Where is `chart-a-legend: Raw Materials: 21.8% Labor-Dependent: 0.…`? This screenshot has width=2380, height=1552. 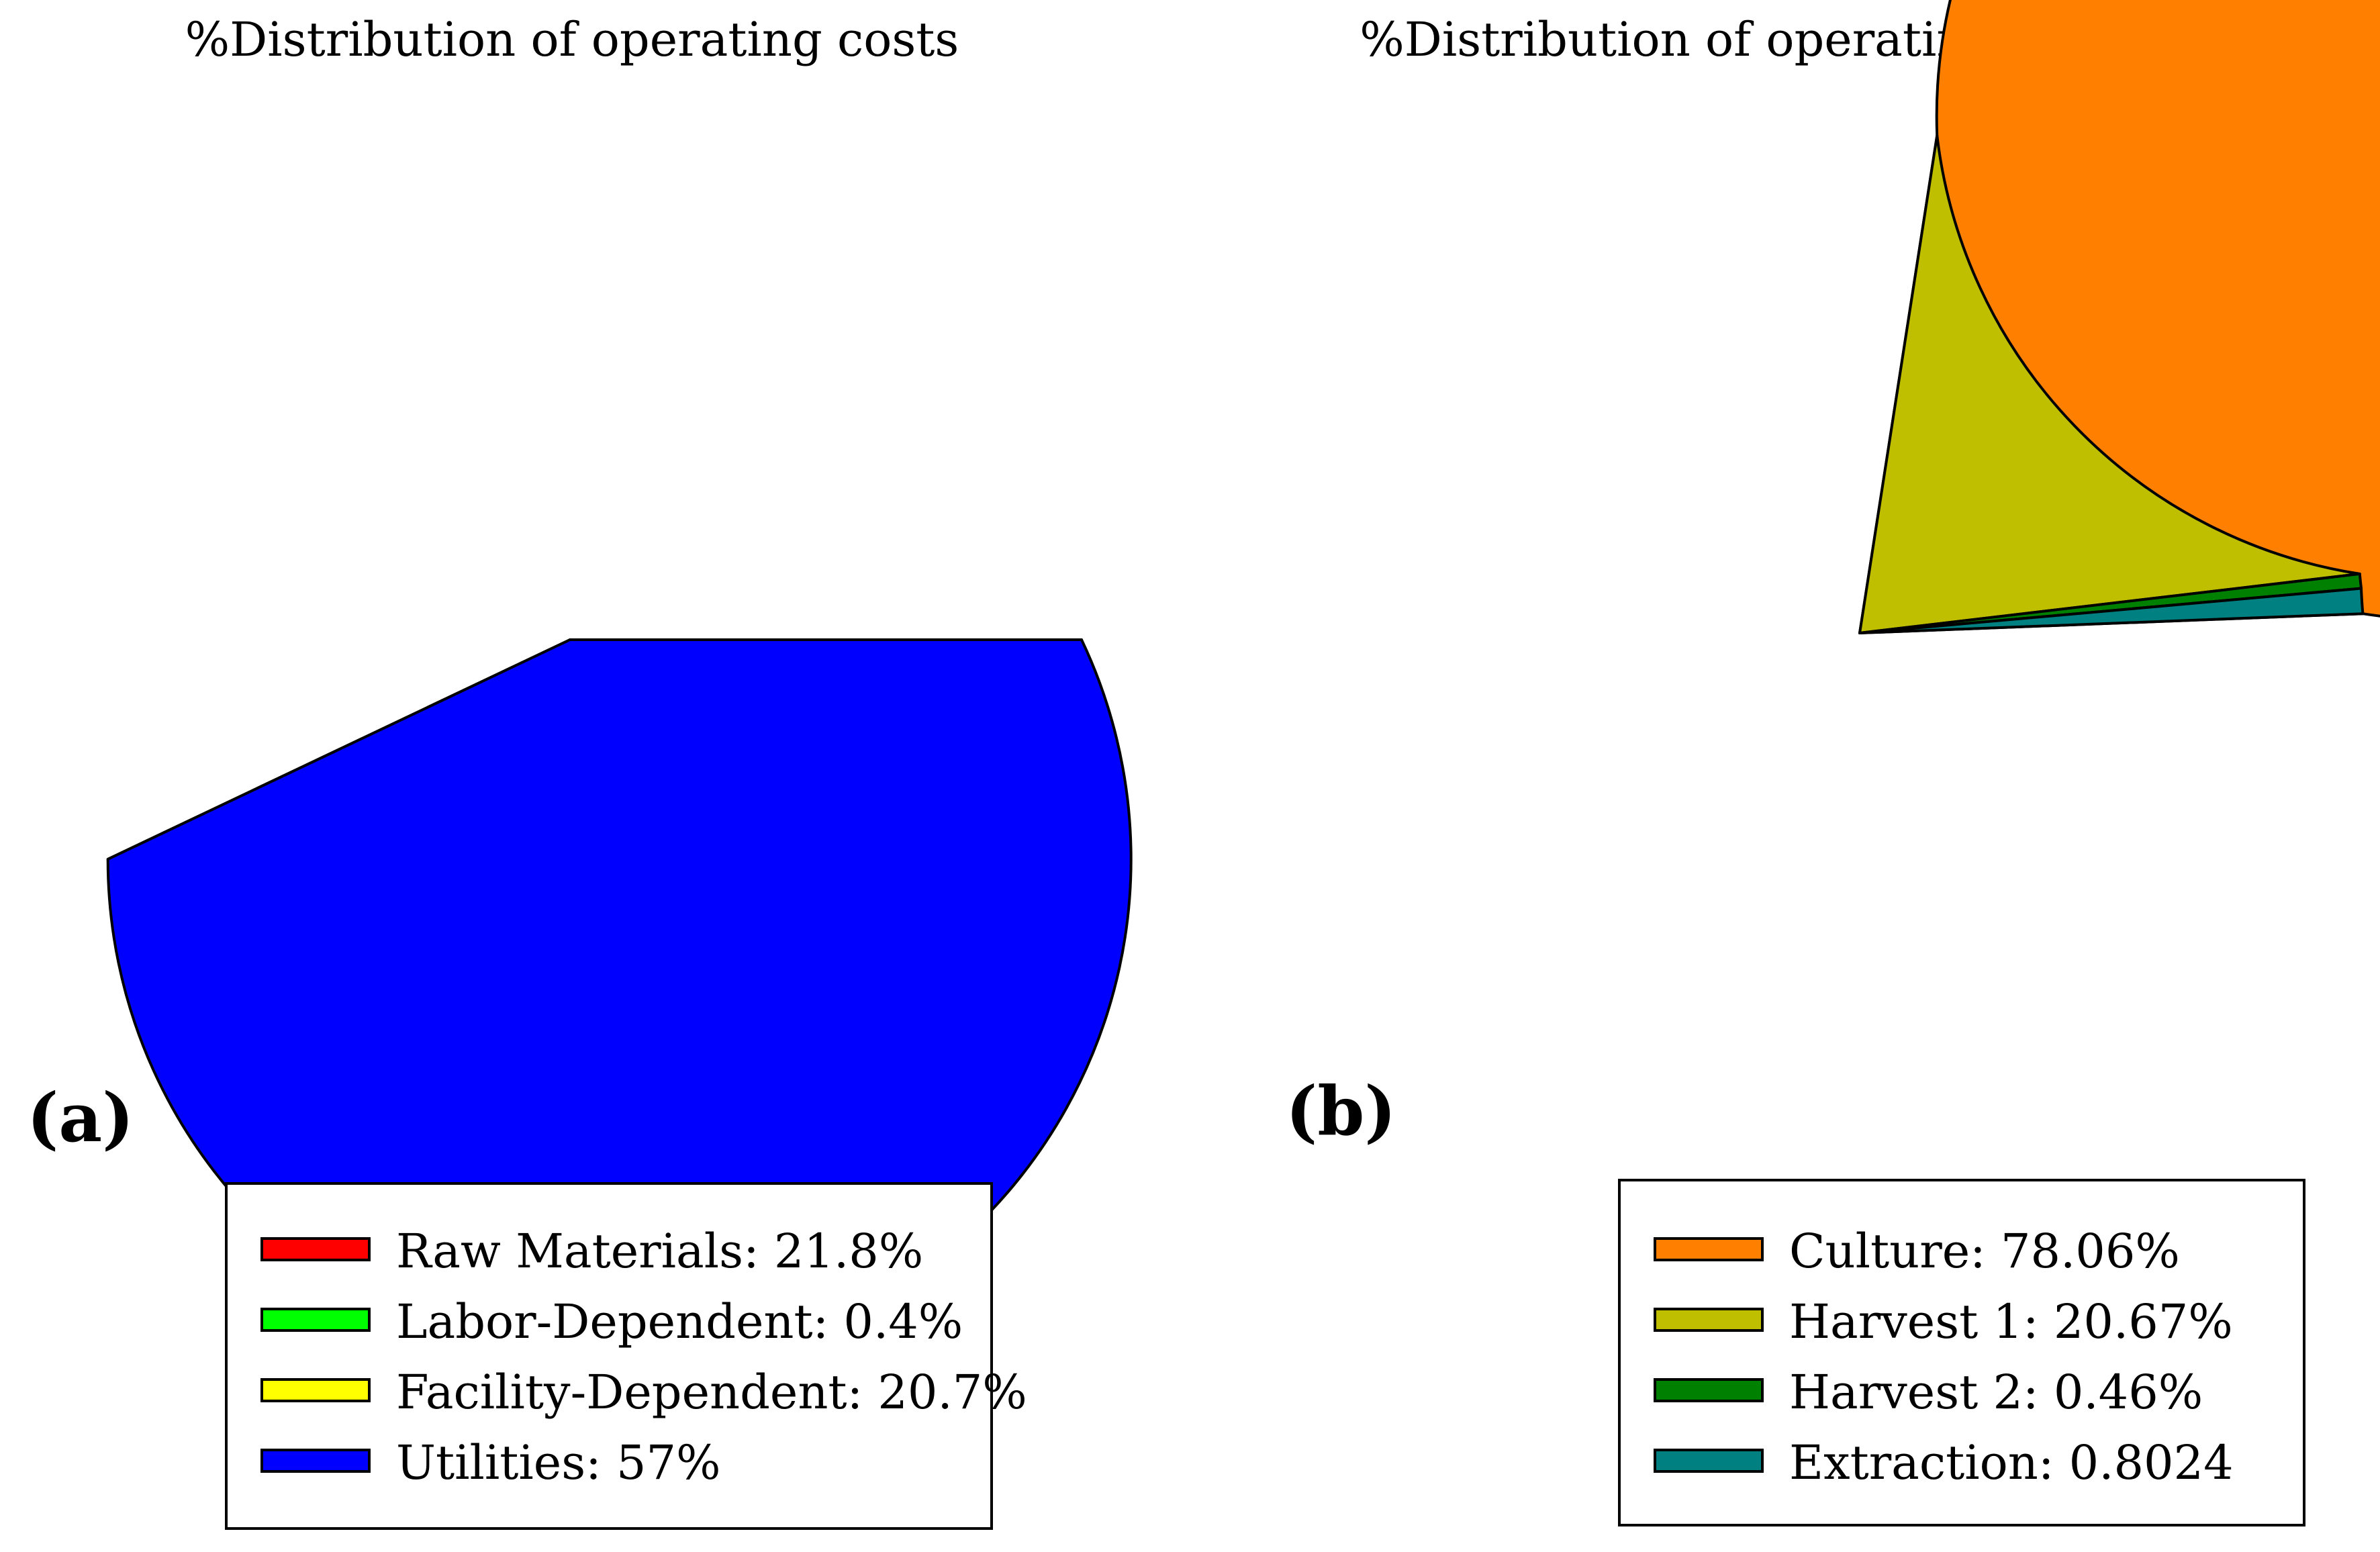 chart-a-legend: Raw Materials: 21.8% Labor-Dependent: 0.… is located at coordinates (643, 1357).